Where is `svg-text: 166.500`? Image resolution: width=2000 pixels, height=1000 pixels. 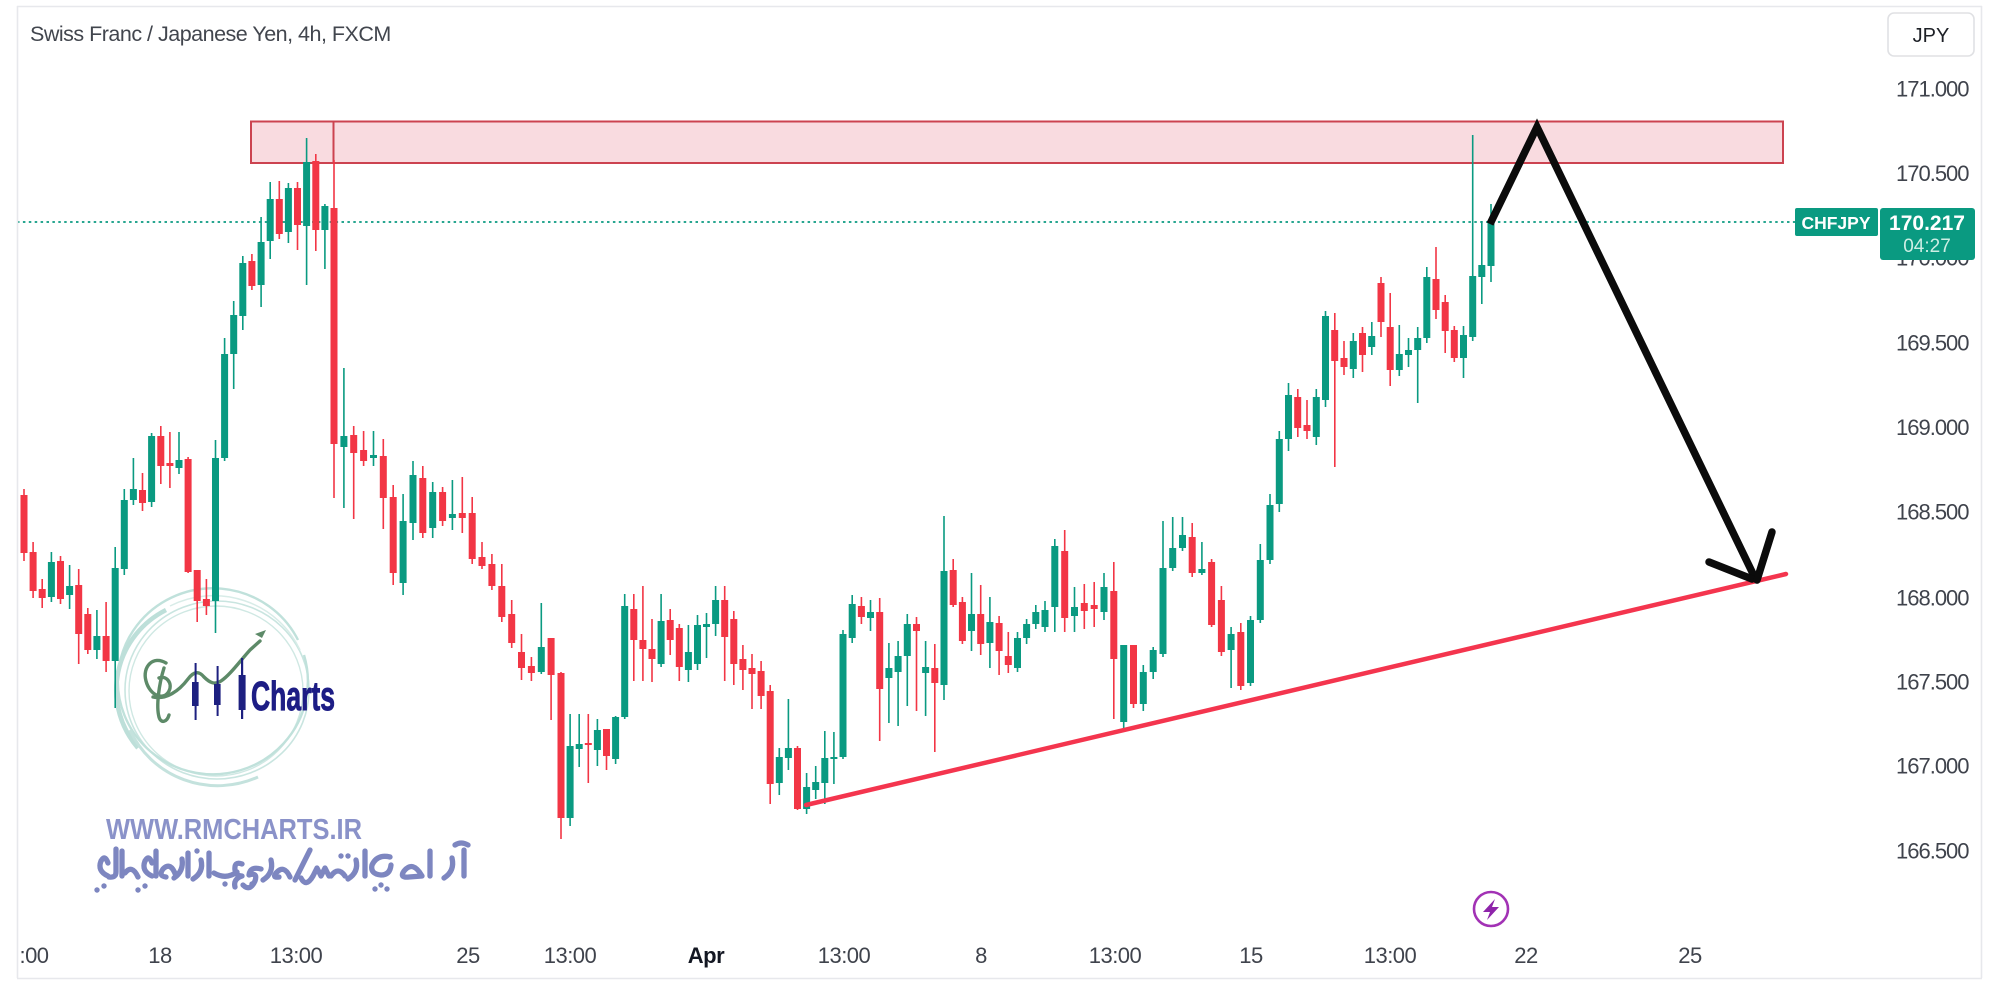 svg-text: 166.500 is located at coordinates (1932, 851).